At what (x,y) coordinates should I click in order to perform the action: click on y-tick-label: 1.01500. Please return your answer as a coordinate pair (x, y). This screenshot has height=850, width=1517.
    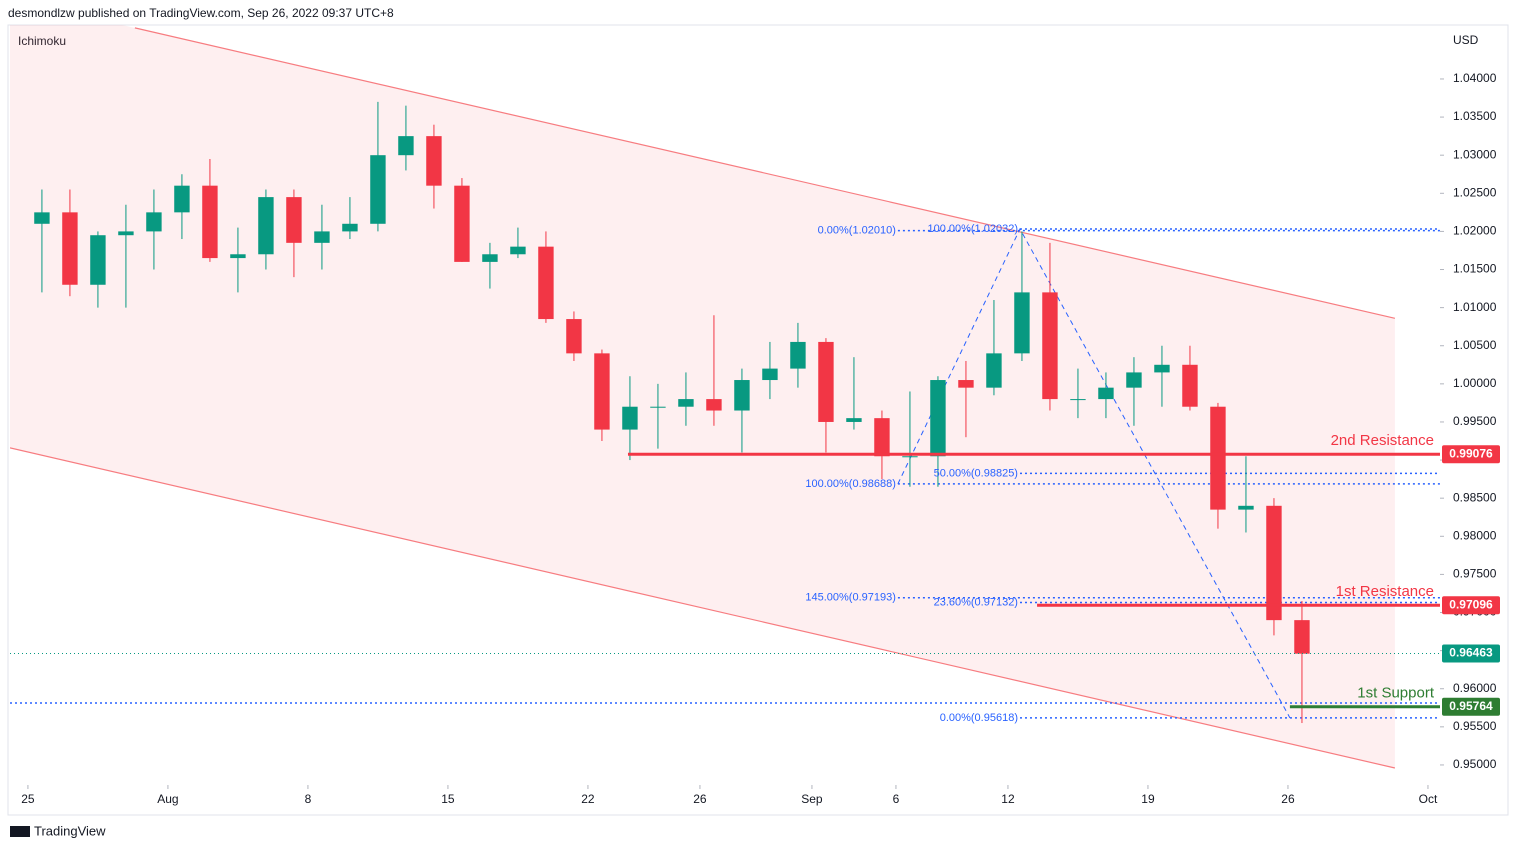
    Looking at the image, I should click on (1475, 269).